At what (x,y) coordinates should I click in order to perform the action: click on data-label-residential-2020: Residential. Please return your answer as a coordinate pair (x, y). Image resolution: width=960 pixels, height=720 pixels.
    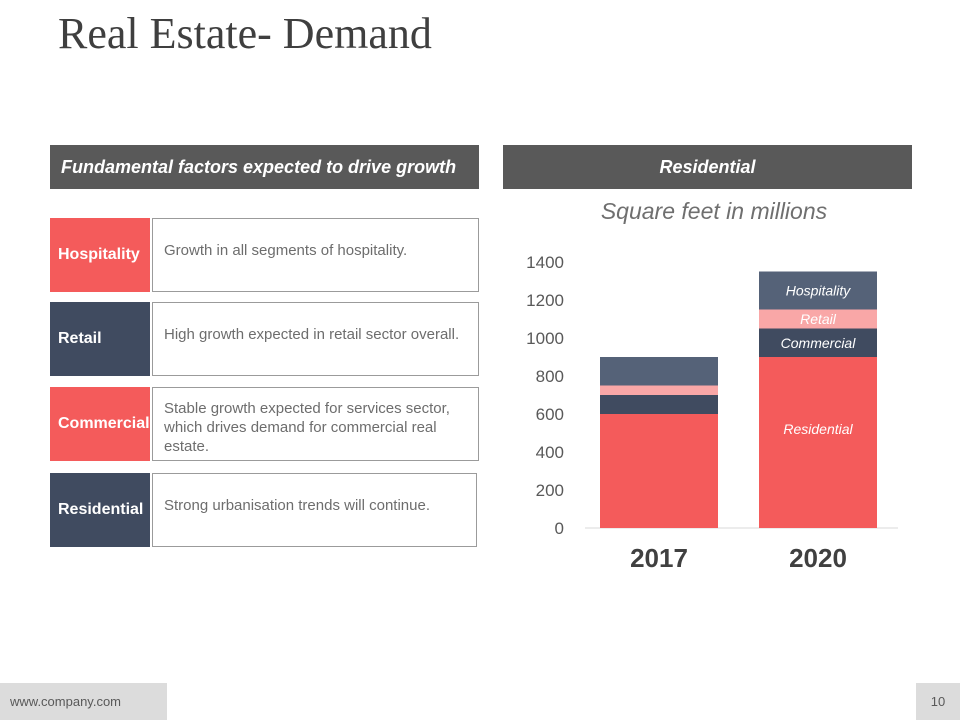
    Looking at the image, I should click on (818, 429).